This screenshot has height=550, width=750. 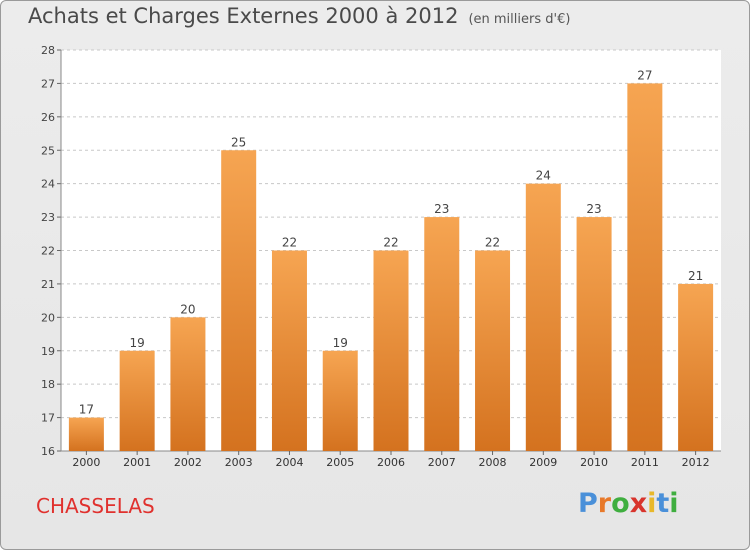 What do you see at coordinates (48, 351) in the screenshot?
I see `y-tick-label: 19` at bounding box center [48, 351].